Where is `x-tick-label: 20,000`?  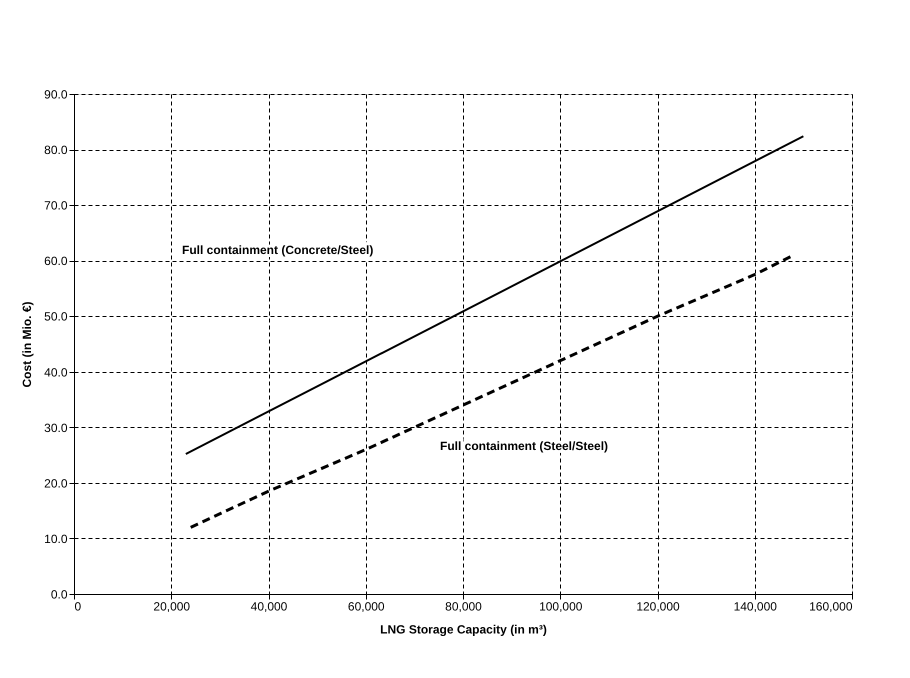 x-tick-label: 20,000 is located at coordinates (171, 607).